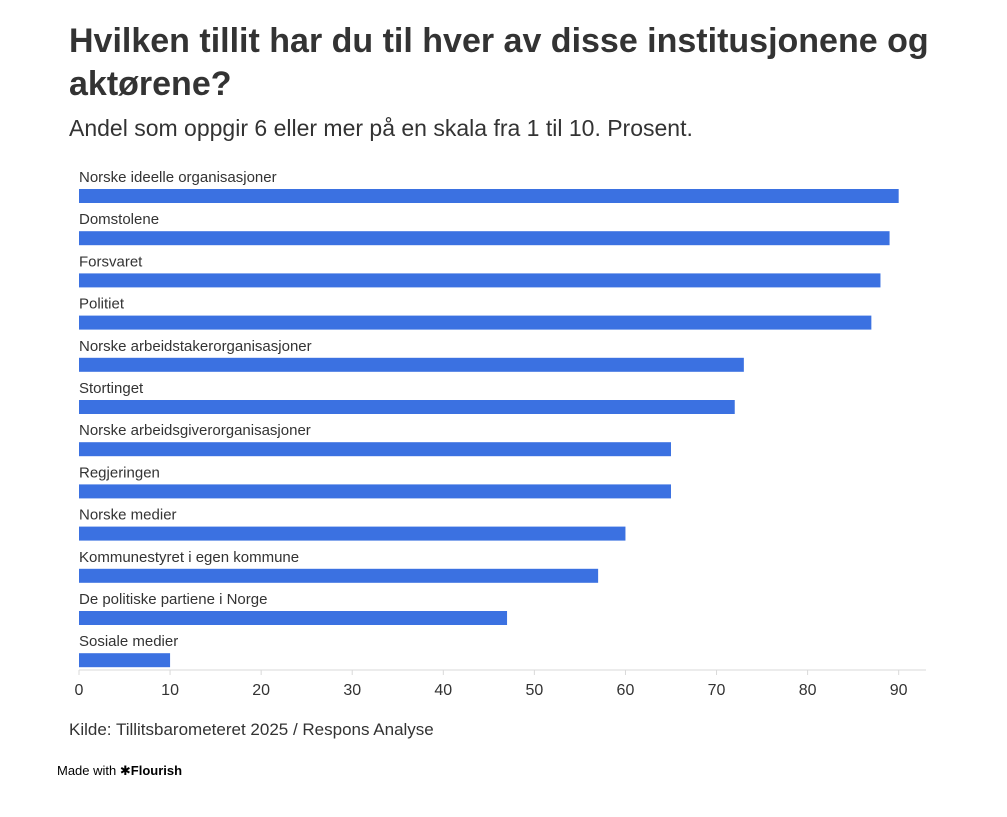 Image resolution: width=1007 pixels, height=817 pixels. I want to click on bar-label: Norske ideelle organisasjoner, so click(178, 177).